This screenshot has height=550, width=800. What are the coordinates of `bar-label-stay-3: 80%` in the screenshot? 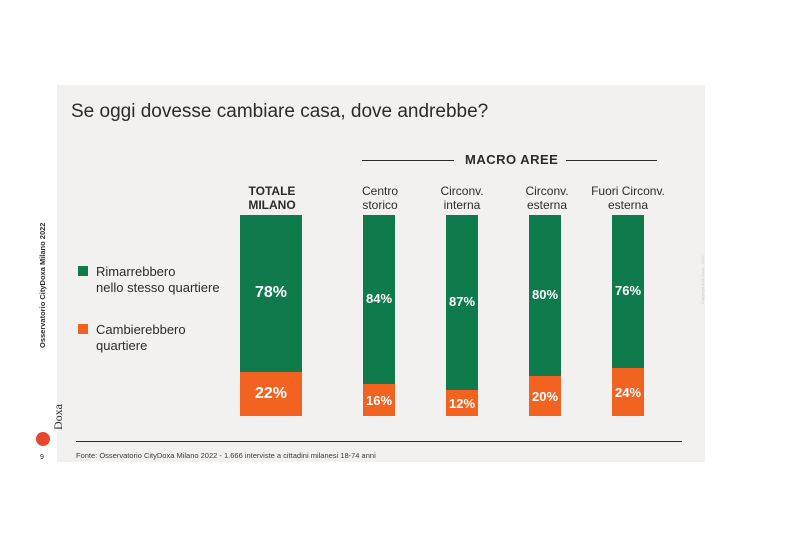 It's located at (545, 294).